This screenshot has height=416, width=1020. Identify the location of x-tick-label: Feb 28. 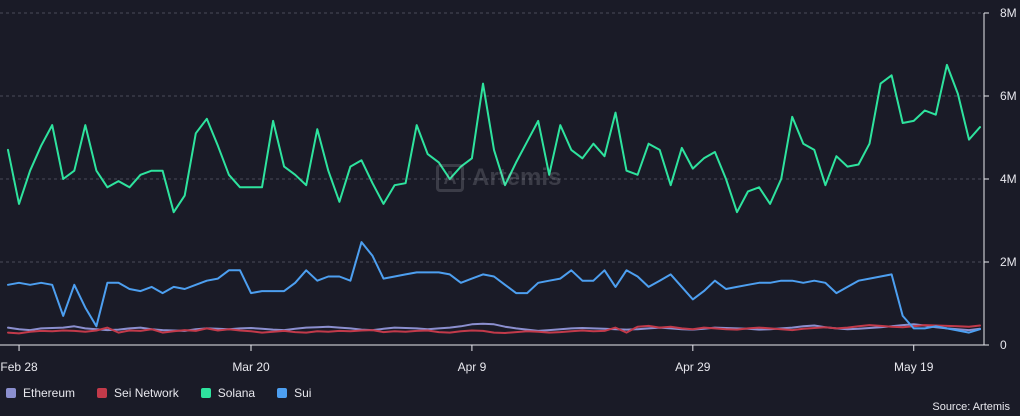
(19, 367).